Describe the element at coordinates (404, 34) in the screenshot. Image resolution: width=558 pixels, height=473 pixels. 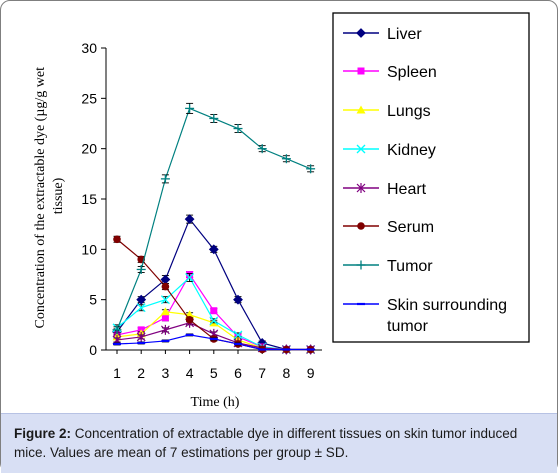
I see `legend-label-liver: Liver` at that location.